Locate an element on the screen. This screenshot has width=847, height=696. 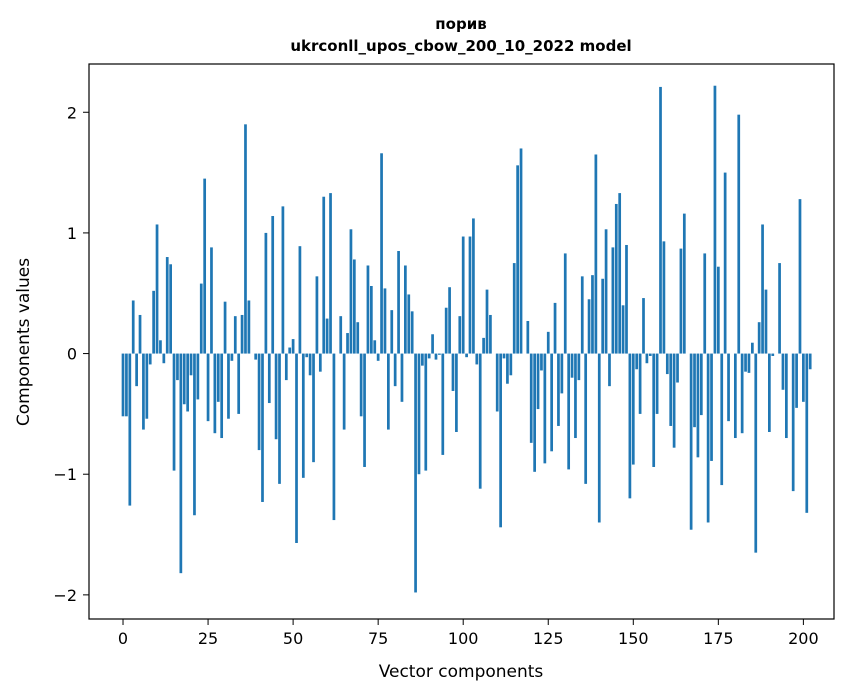
y-axis-ticks: −2 −1 0 1 2 is located at coordinates (71, 354).